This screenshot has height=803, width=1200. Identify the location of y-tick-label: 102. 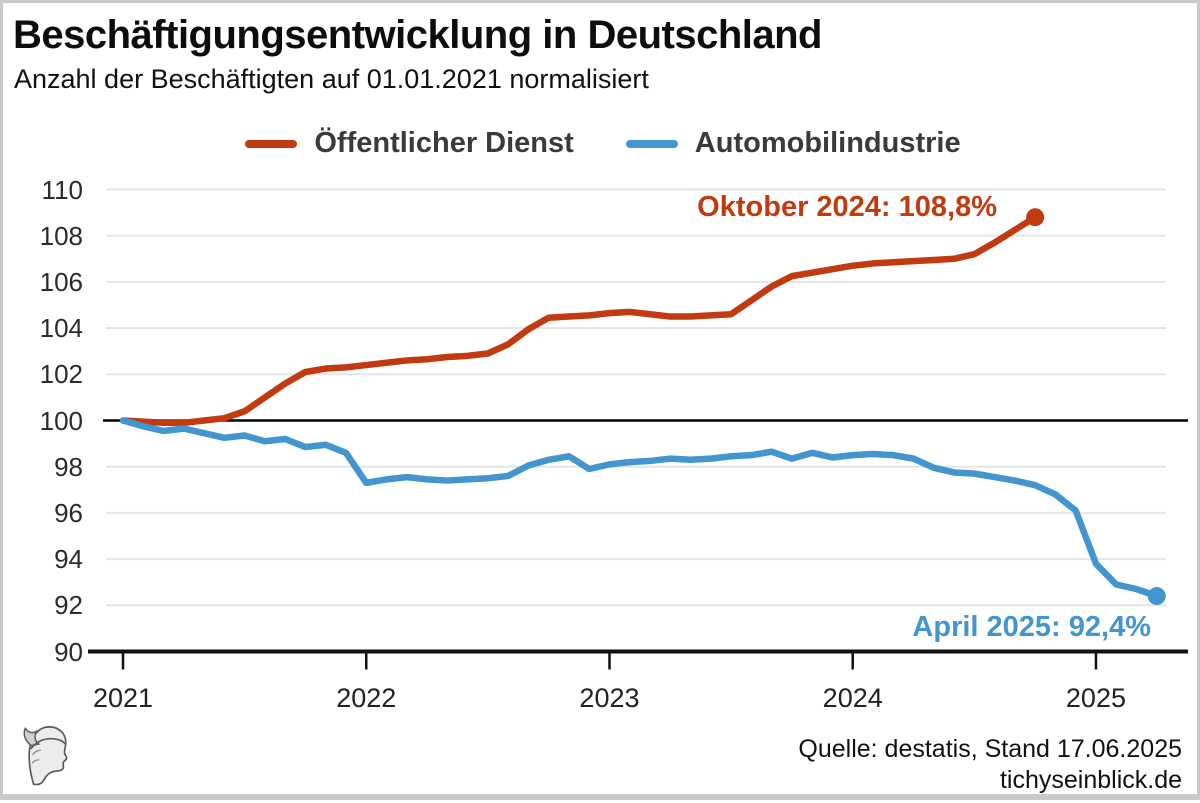
(61, 374).